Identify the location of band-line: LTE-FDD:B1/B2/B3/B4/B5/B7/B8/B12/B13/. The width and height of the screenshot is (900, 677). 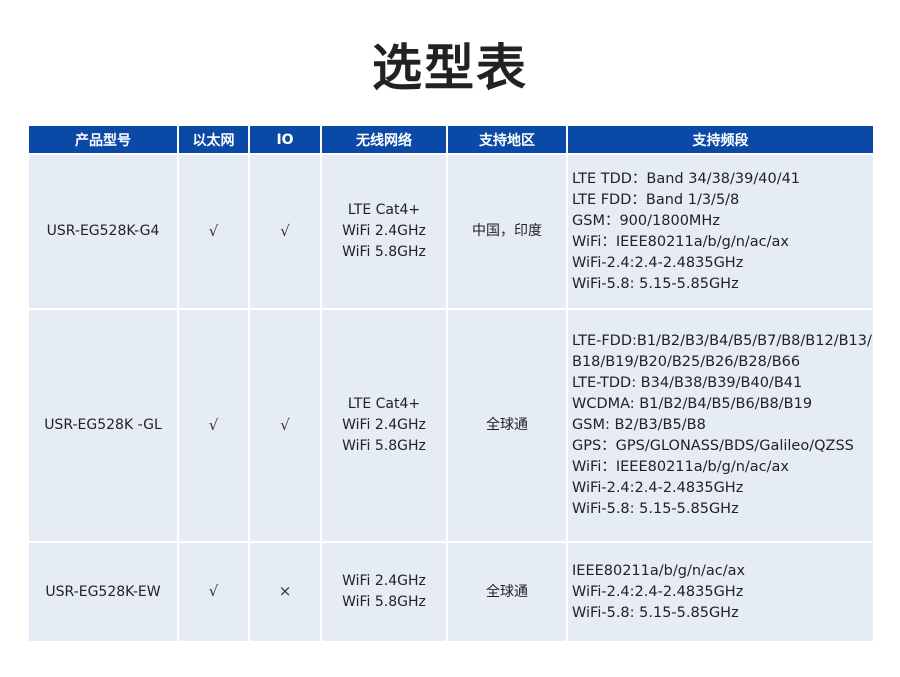
(722, 341).